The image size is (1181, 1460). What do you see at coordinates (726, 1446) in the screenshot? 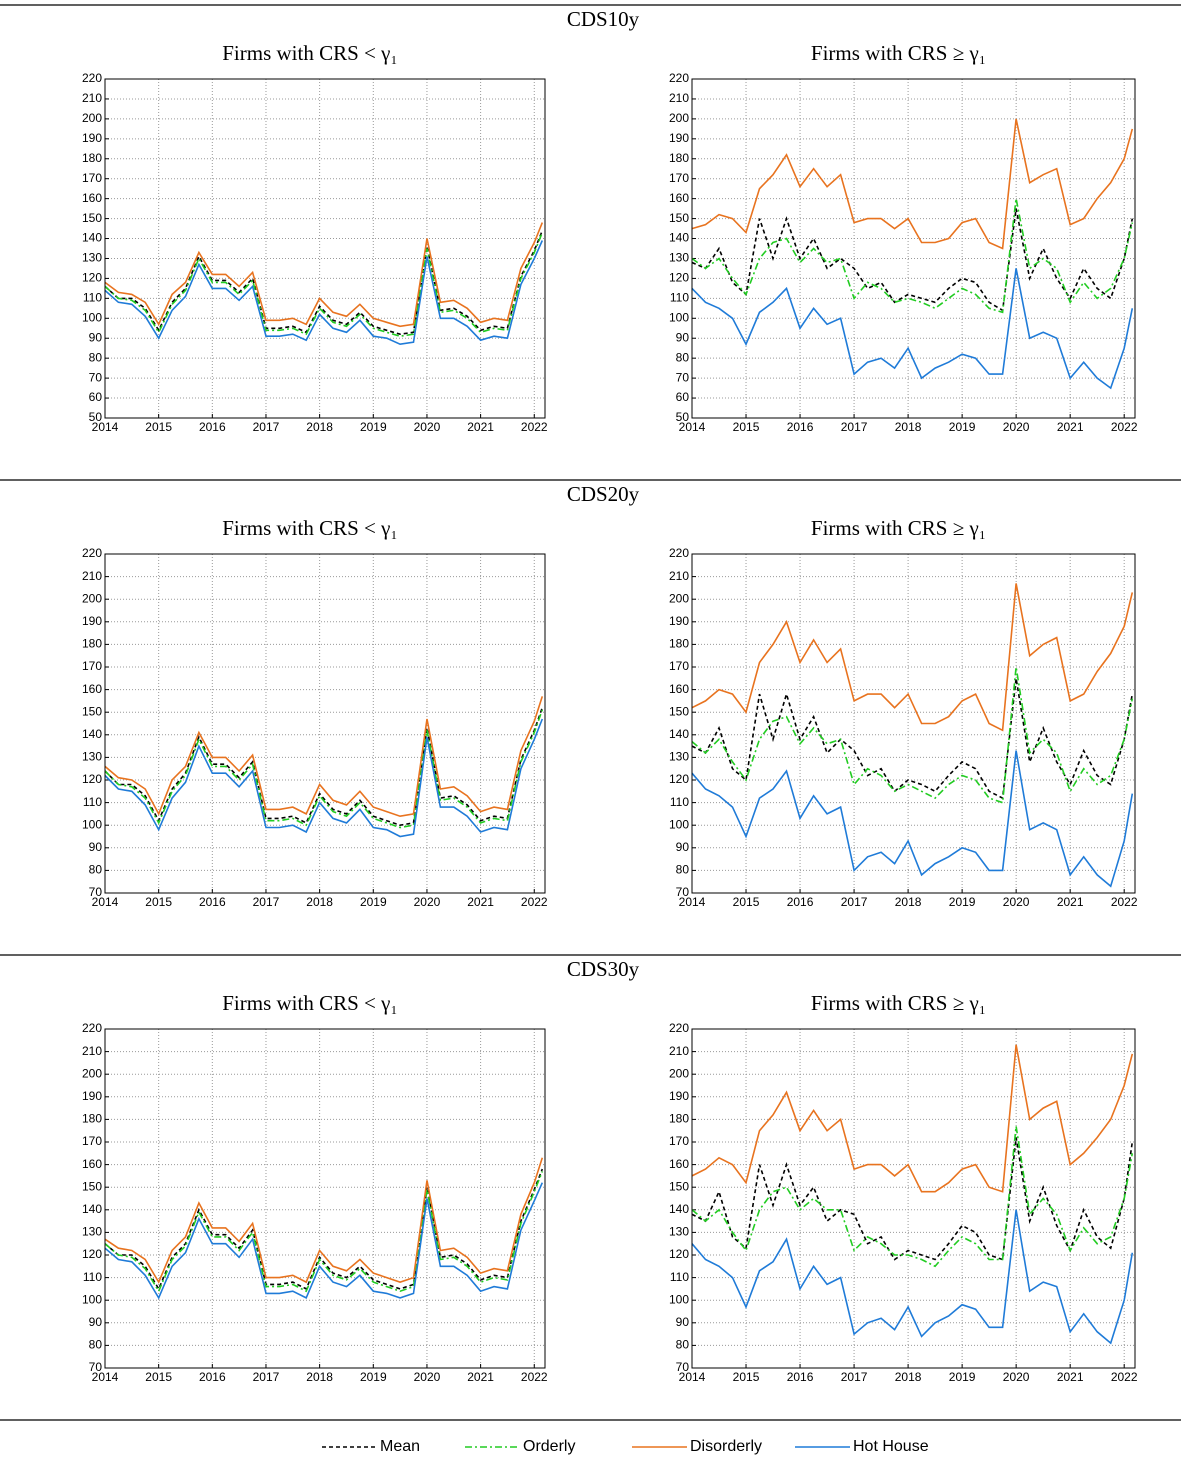
I see `legend-label: Disorderly` at bounding box center [726, 1446].